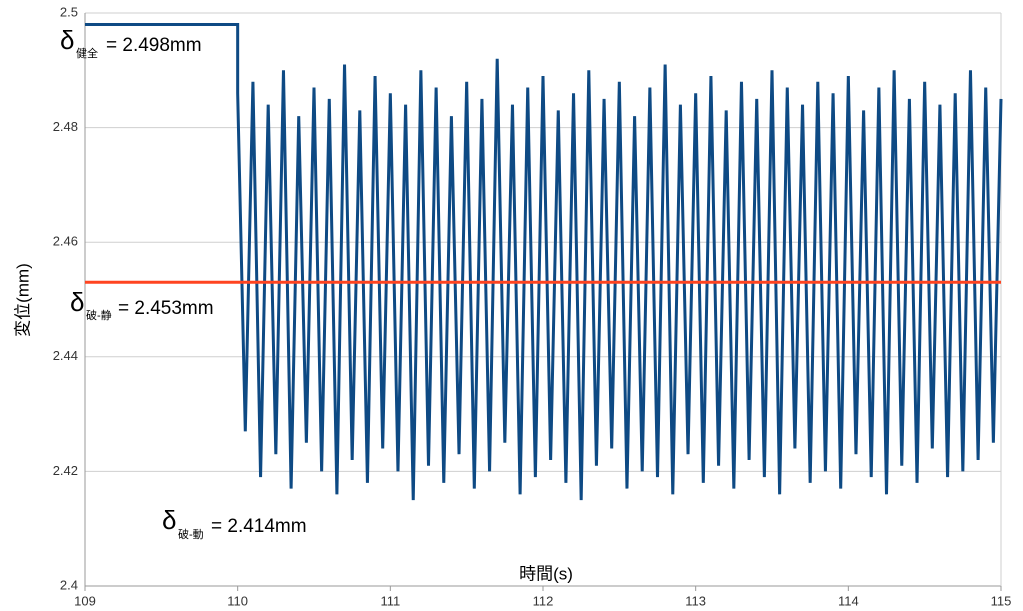  I want to click on x-tick-label: 113, so click(695, 600).